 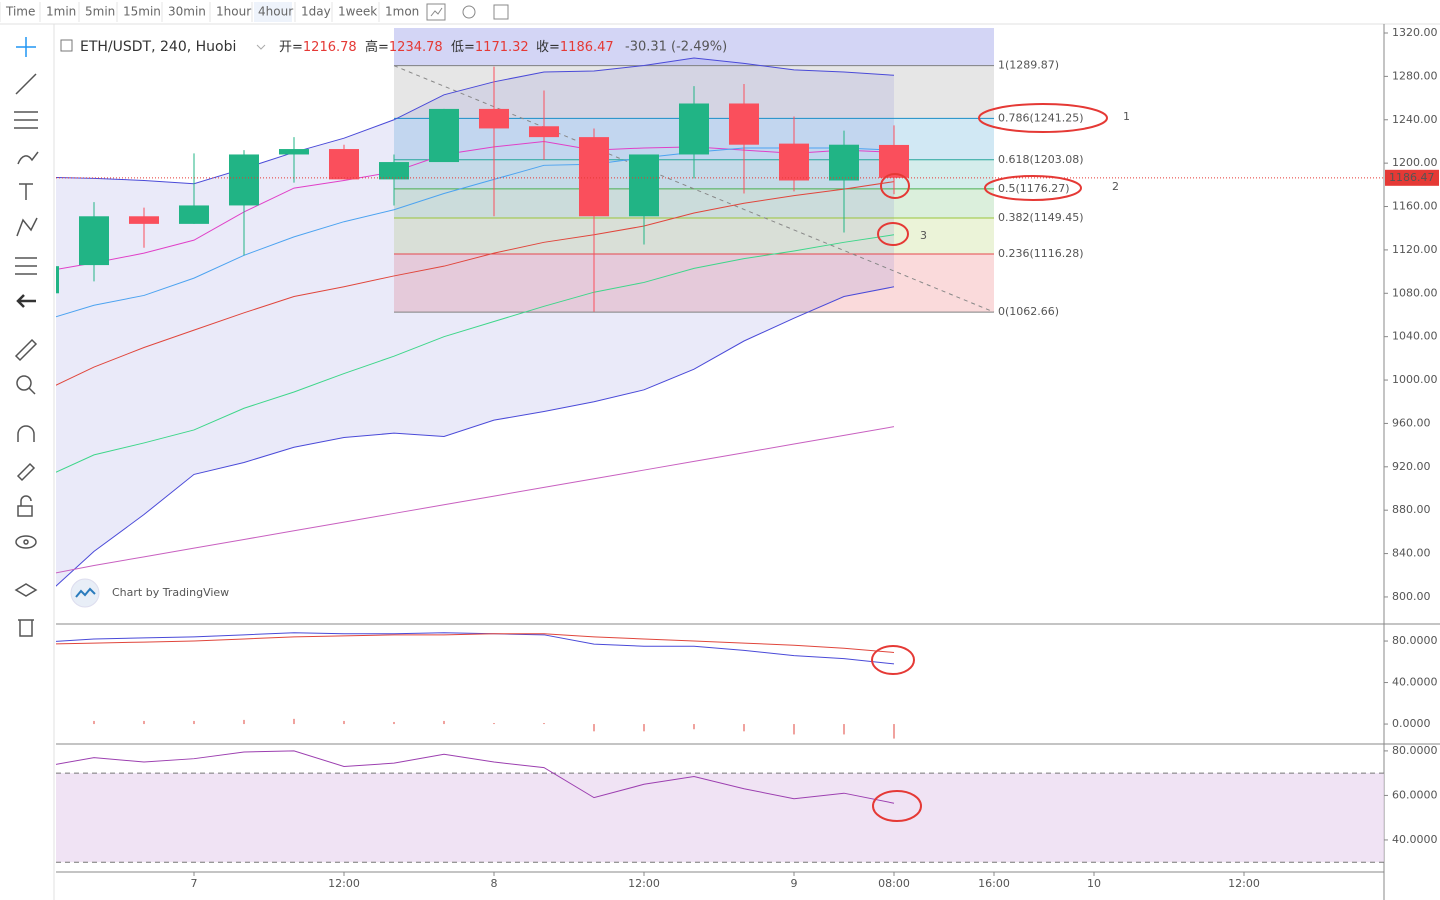 I want to click on interval-button: 1week, so click(x=357, y=12).